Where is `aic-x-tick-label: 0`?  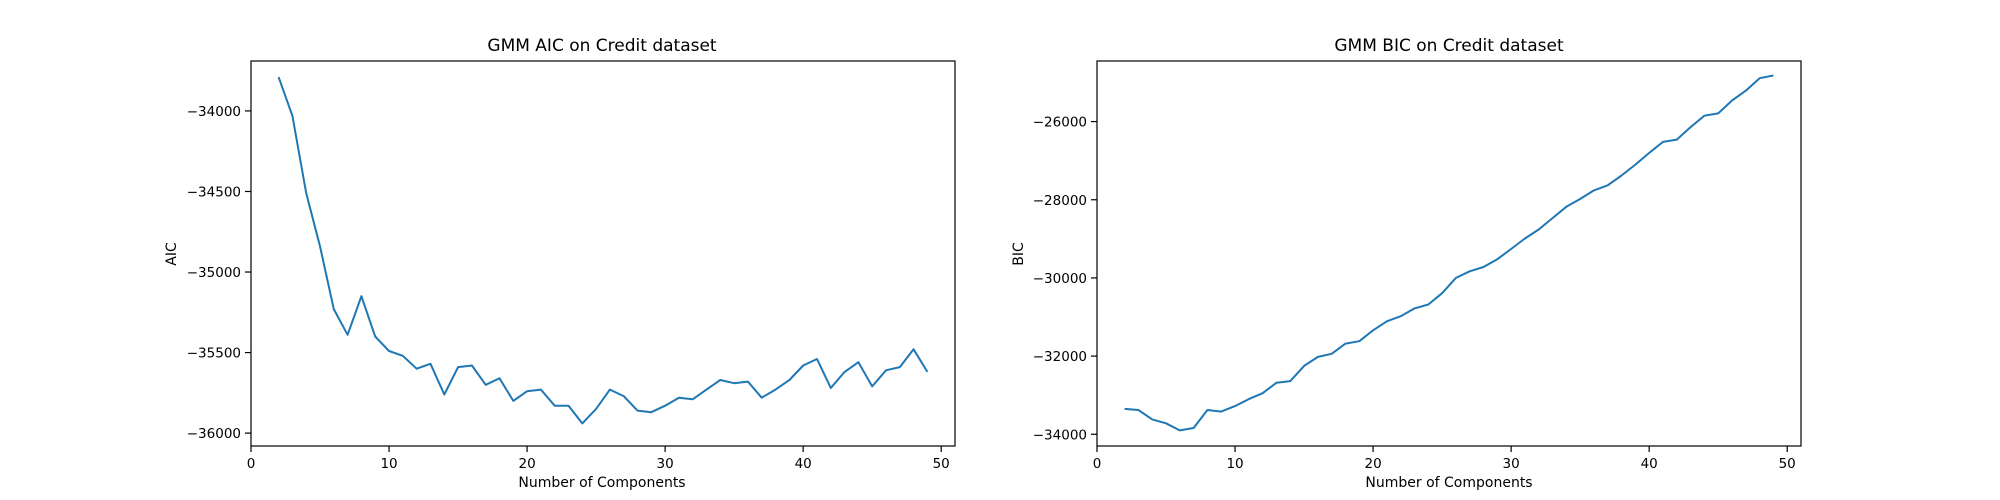 aic-x-tick-label: 0 is located at coordinates (251, 464).